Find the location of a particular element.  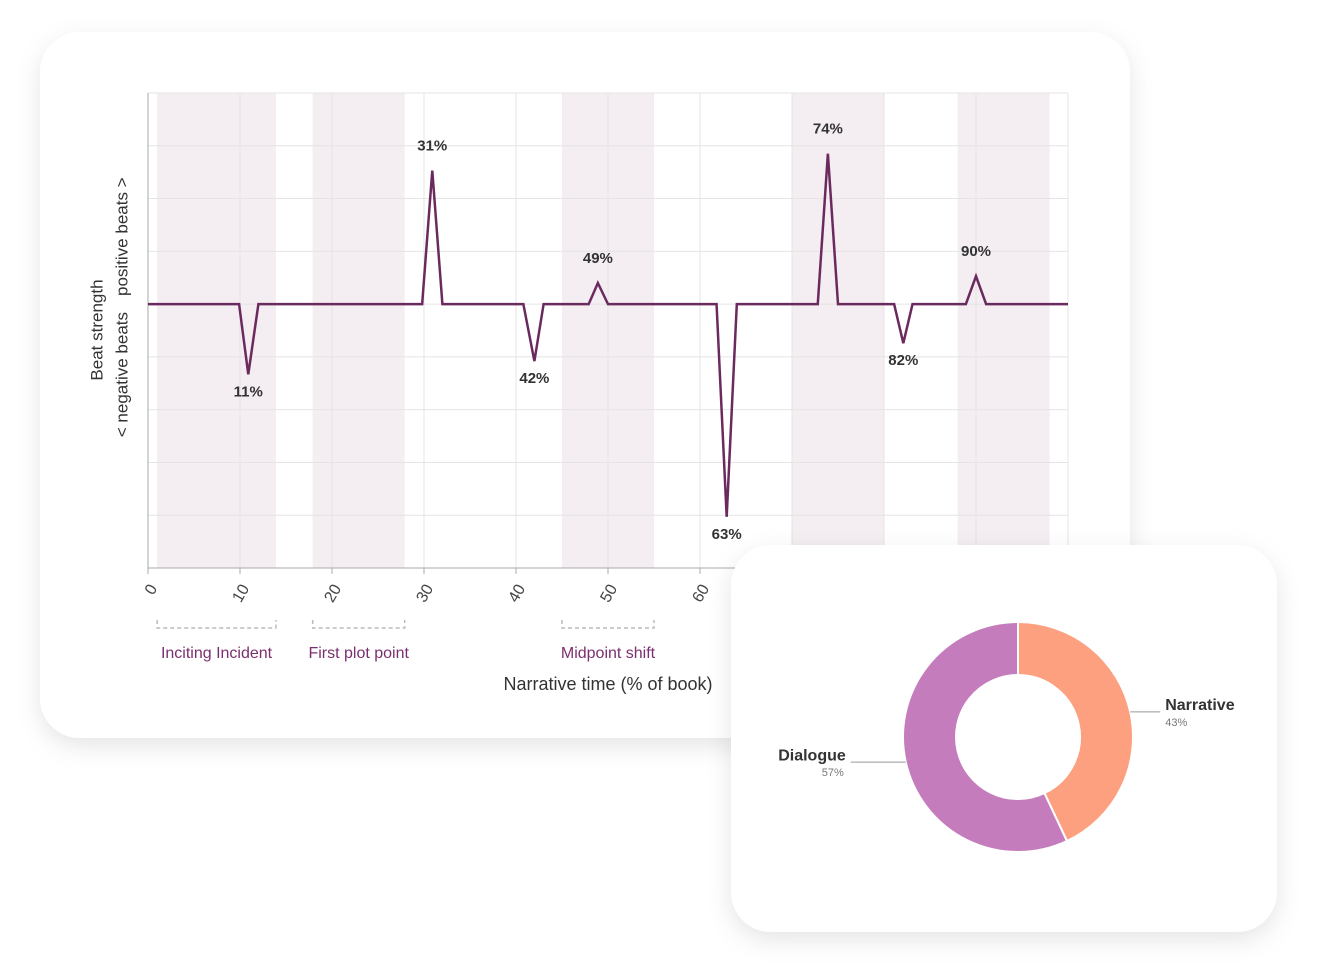

annotation: 74% is located at coordinates (828, 129).